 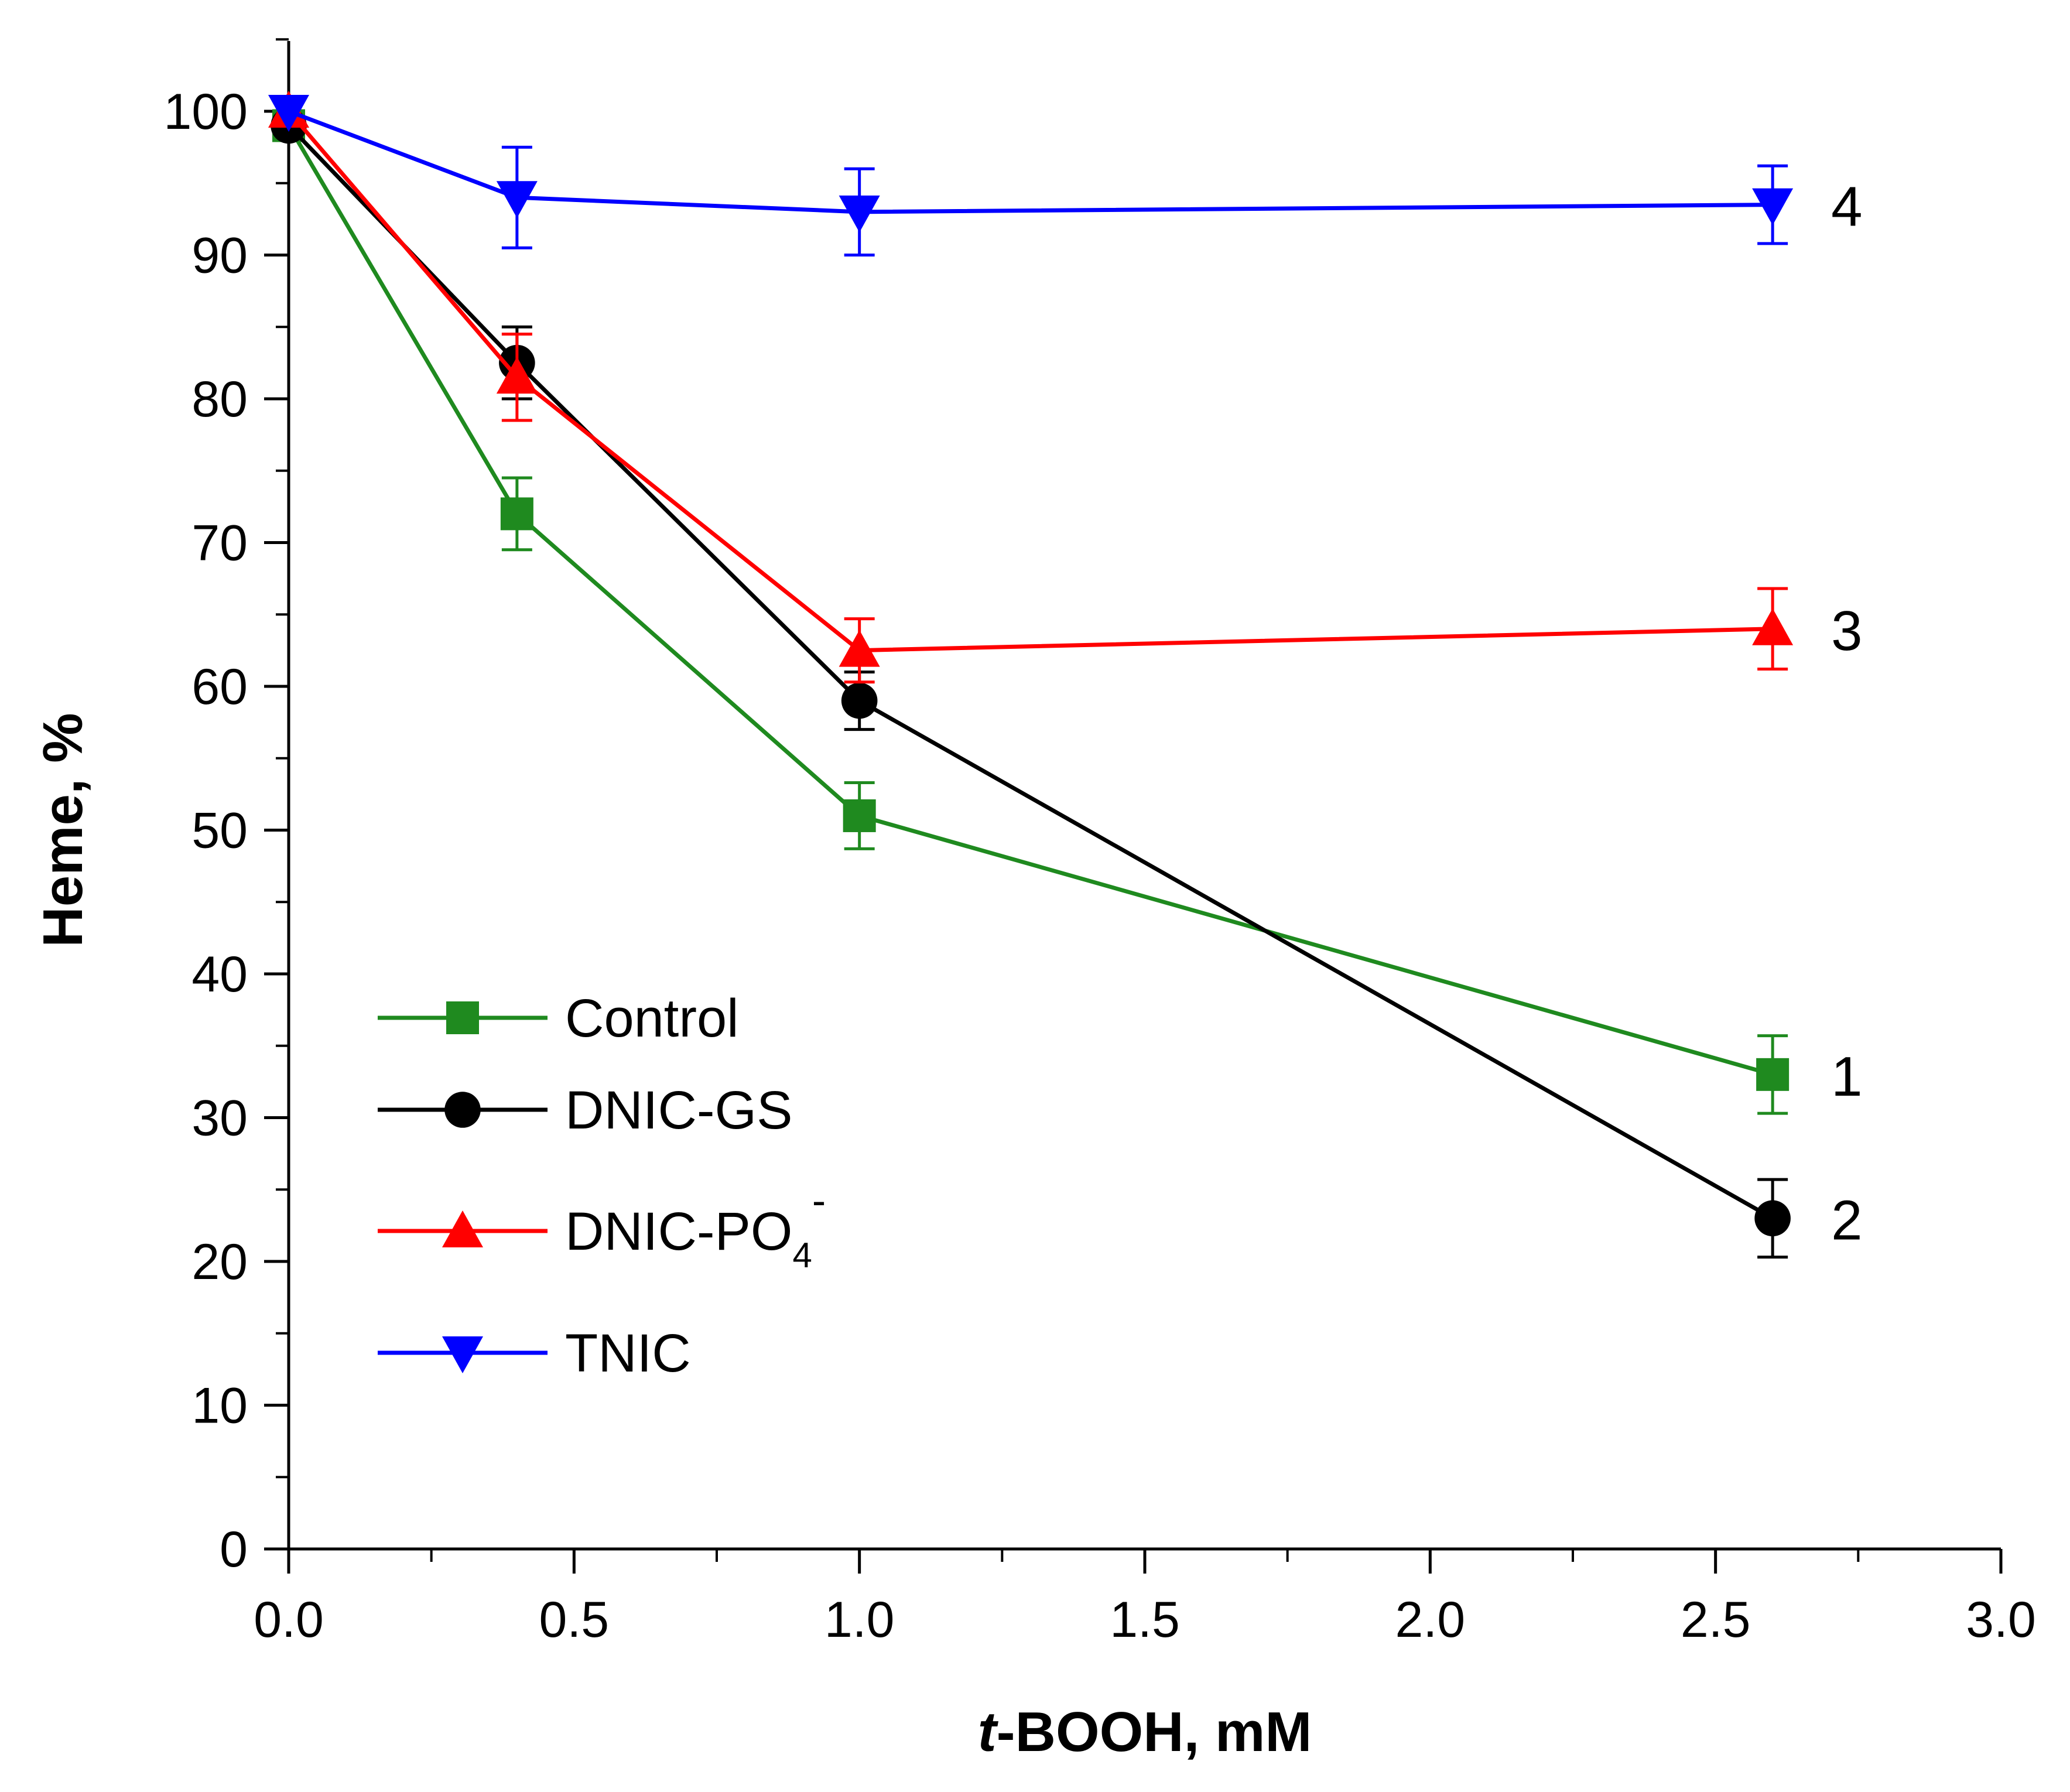 What do you see at coordinates (220, 975) in the screenshot?
I see `y-tick-label: 40` at bounding box center [220, 975].